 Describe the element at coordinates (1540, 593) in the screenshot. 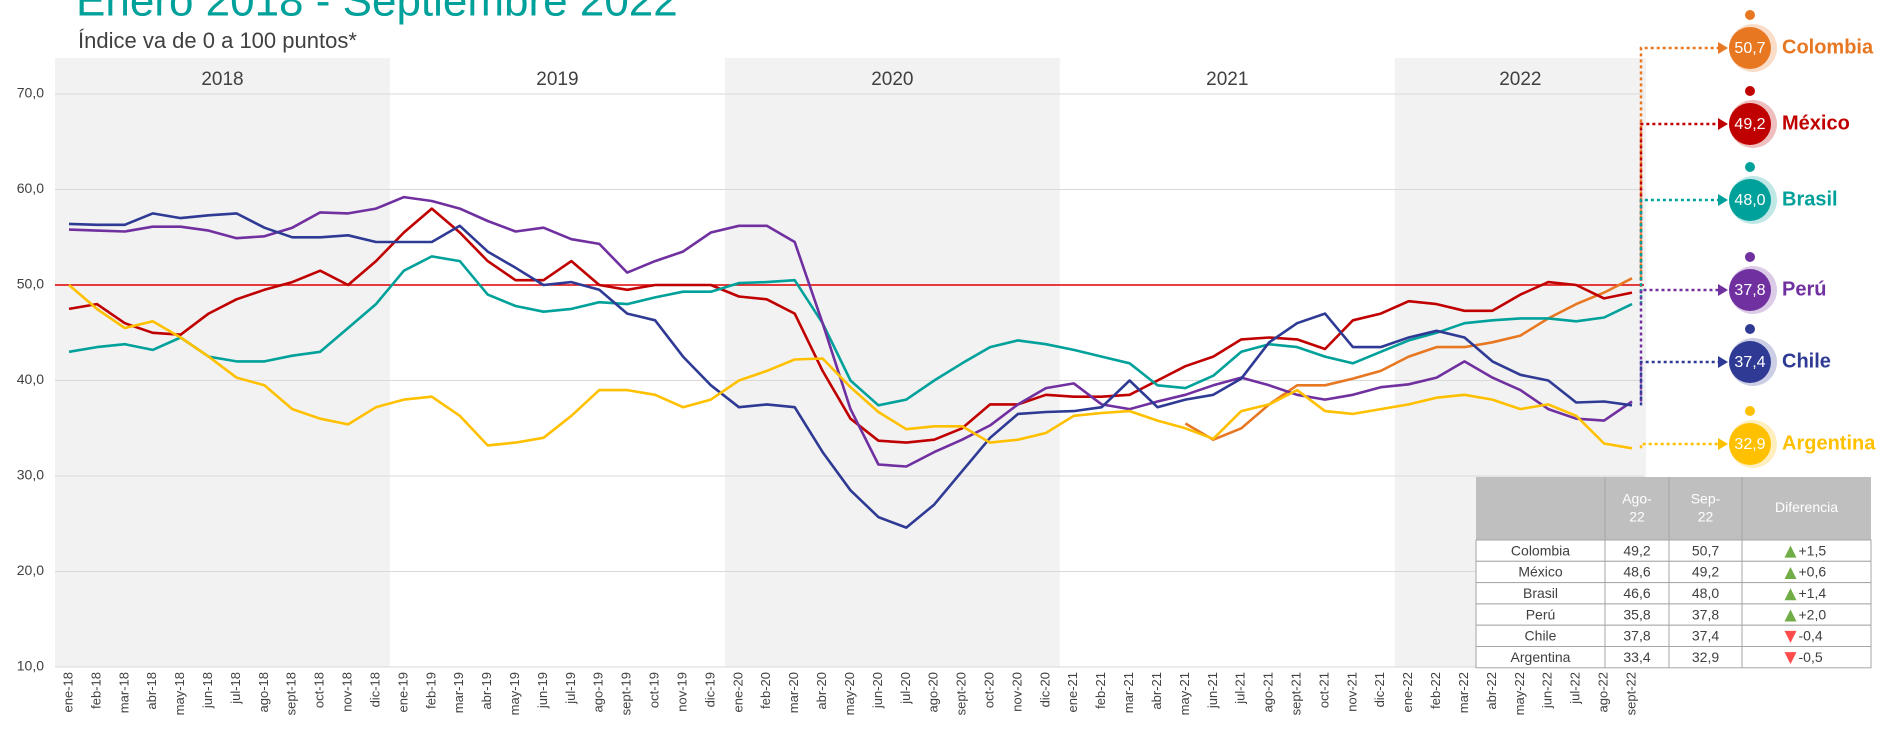

I see `table-cell: Brasil` at that location.